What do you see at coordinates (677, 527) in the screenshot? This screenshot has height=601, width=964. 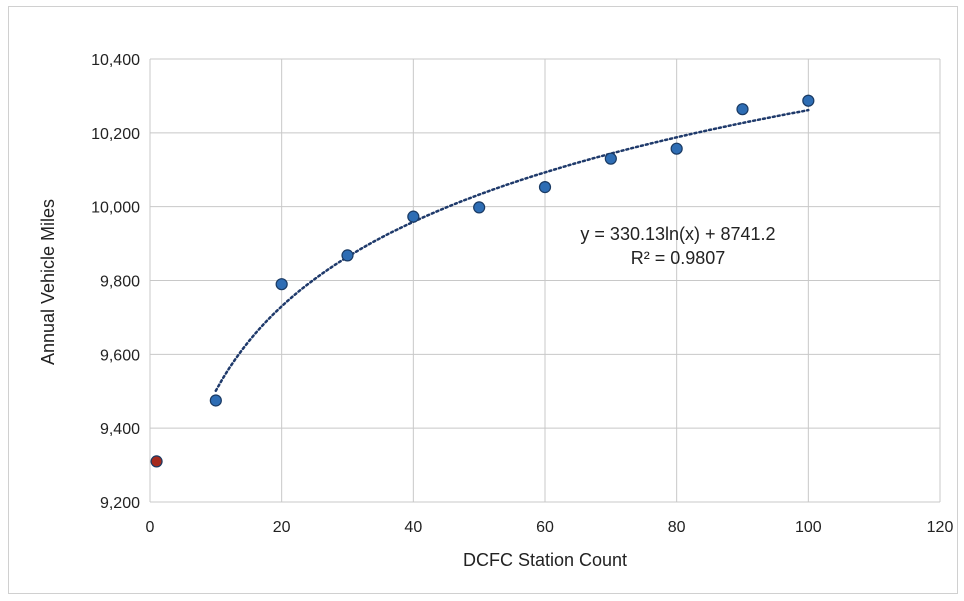 I see `x-tick-label: 80` at bounding box center [677, 527].